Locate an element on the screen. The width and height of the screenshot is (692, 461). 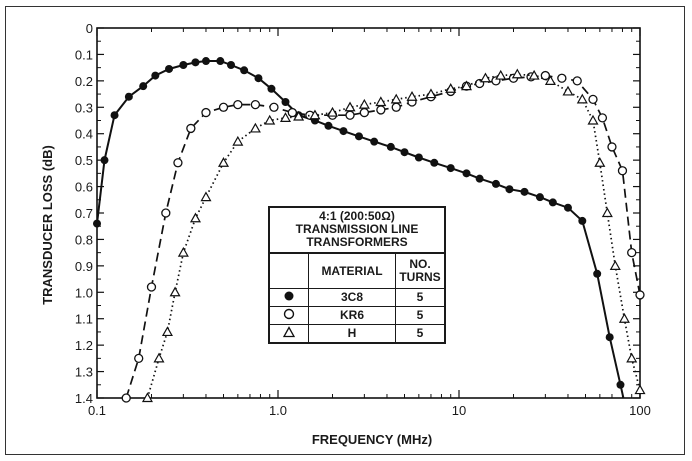
x-tick-label: 1.0 is located at coordinates (278, 410).